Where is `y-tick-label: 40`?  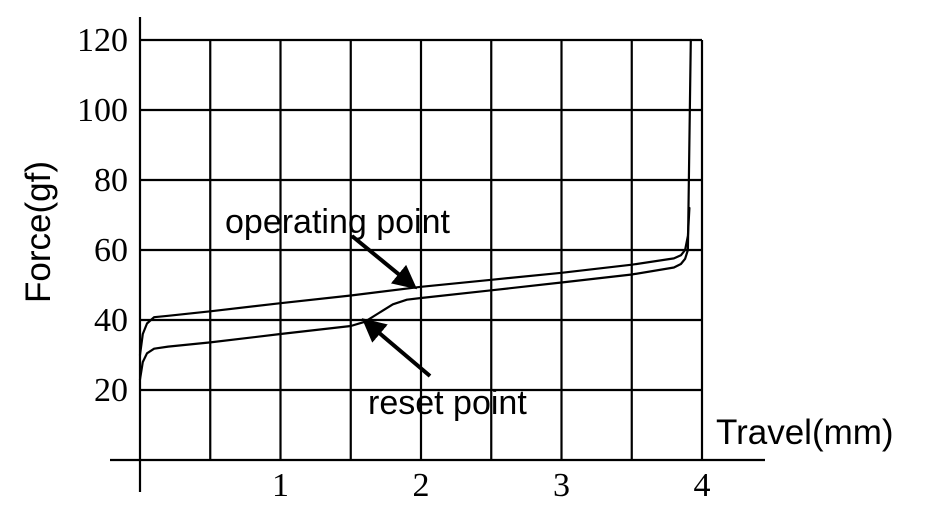 y-tick-label: 40 is located at coordinates (111, 320).